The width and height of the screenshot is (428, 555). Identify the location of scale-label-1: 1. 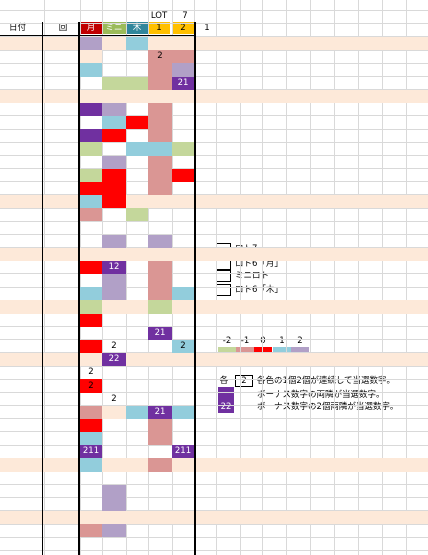
(282, 341).